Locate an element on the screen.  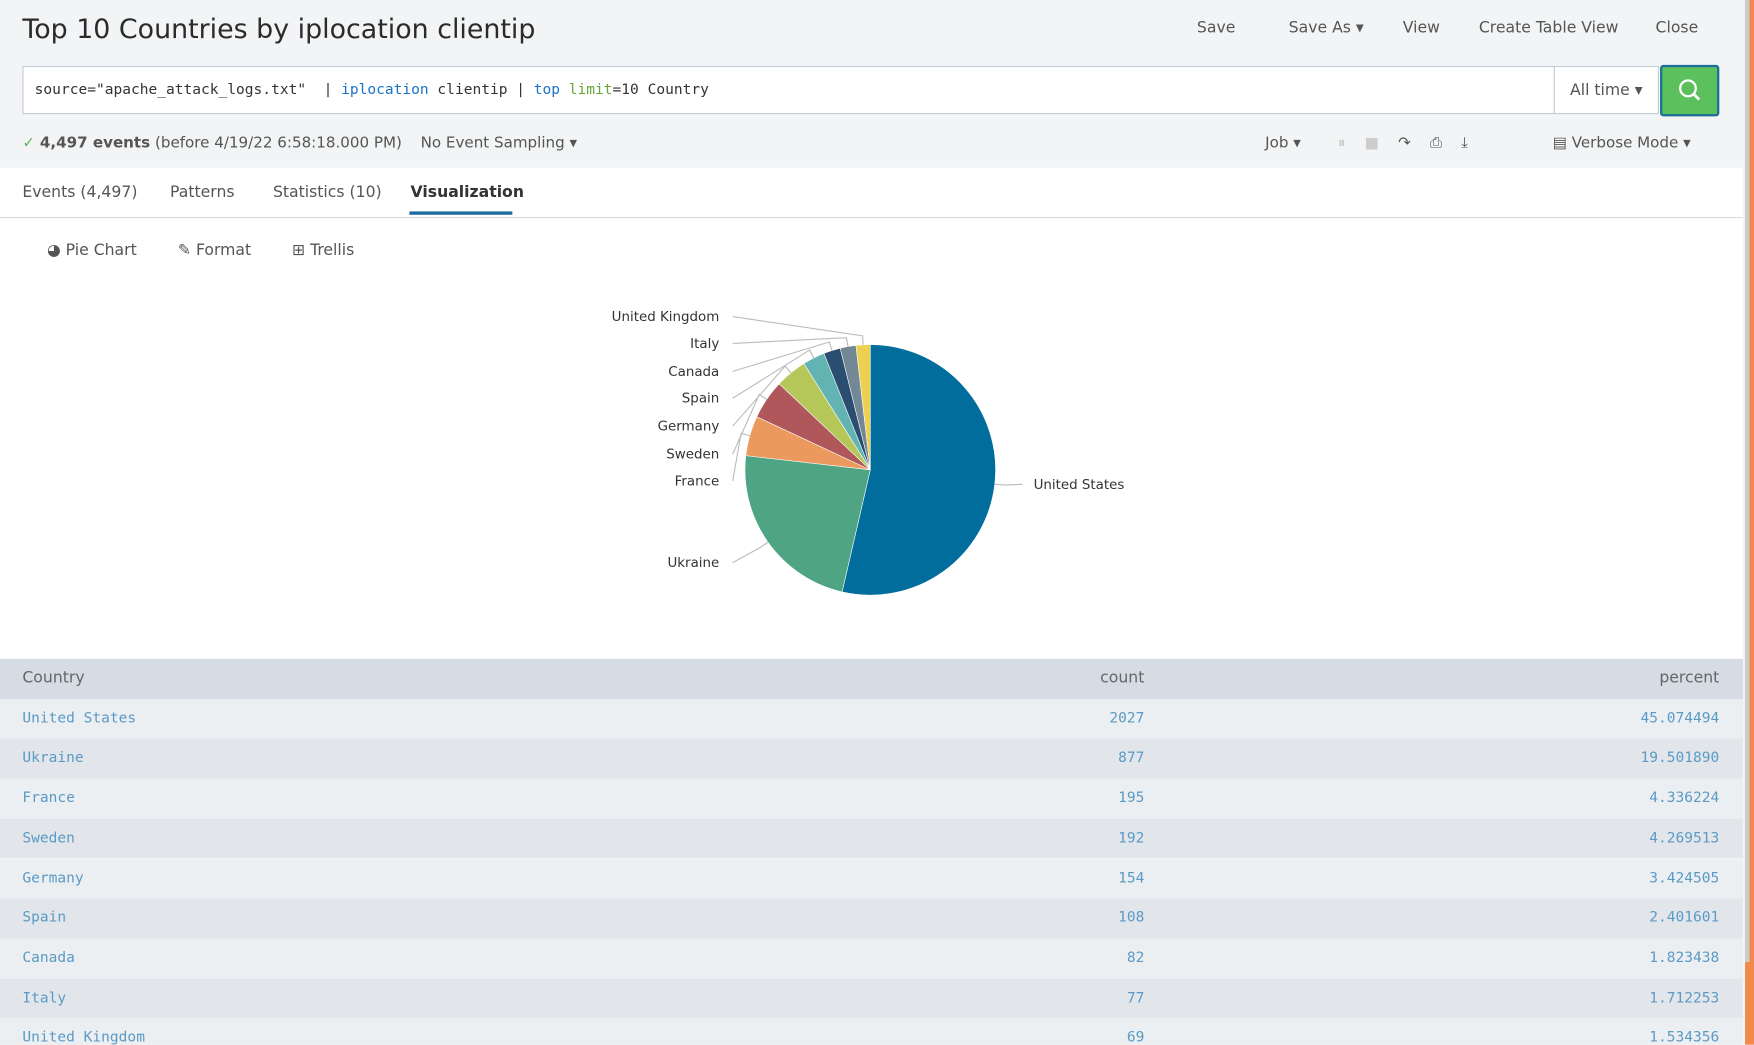
tab: Events (4,497) is located at coordinates (80, 192).